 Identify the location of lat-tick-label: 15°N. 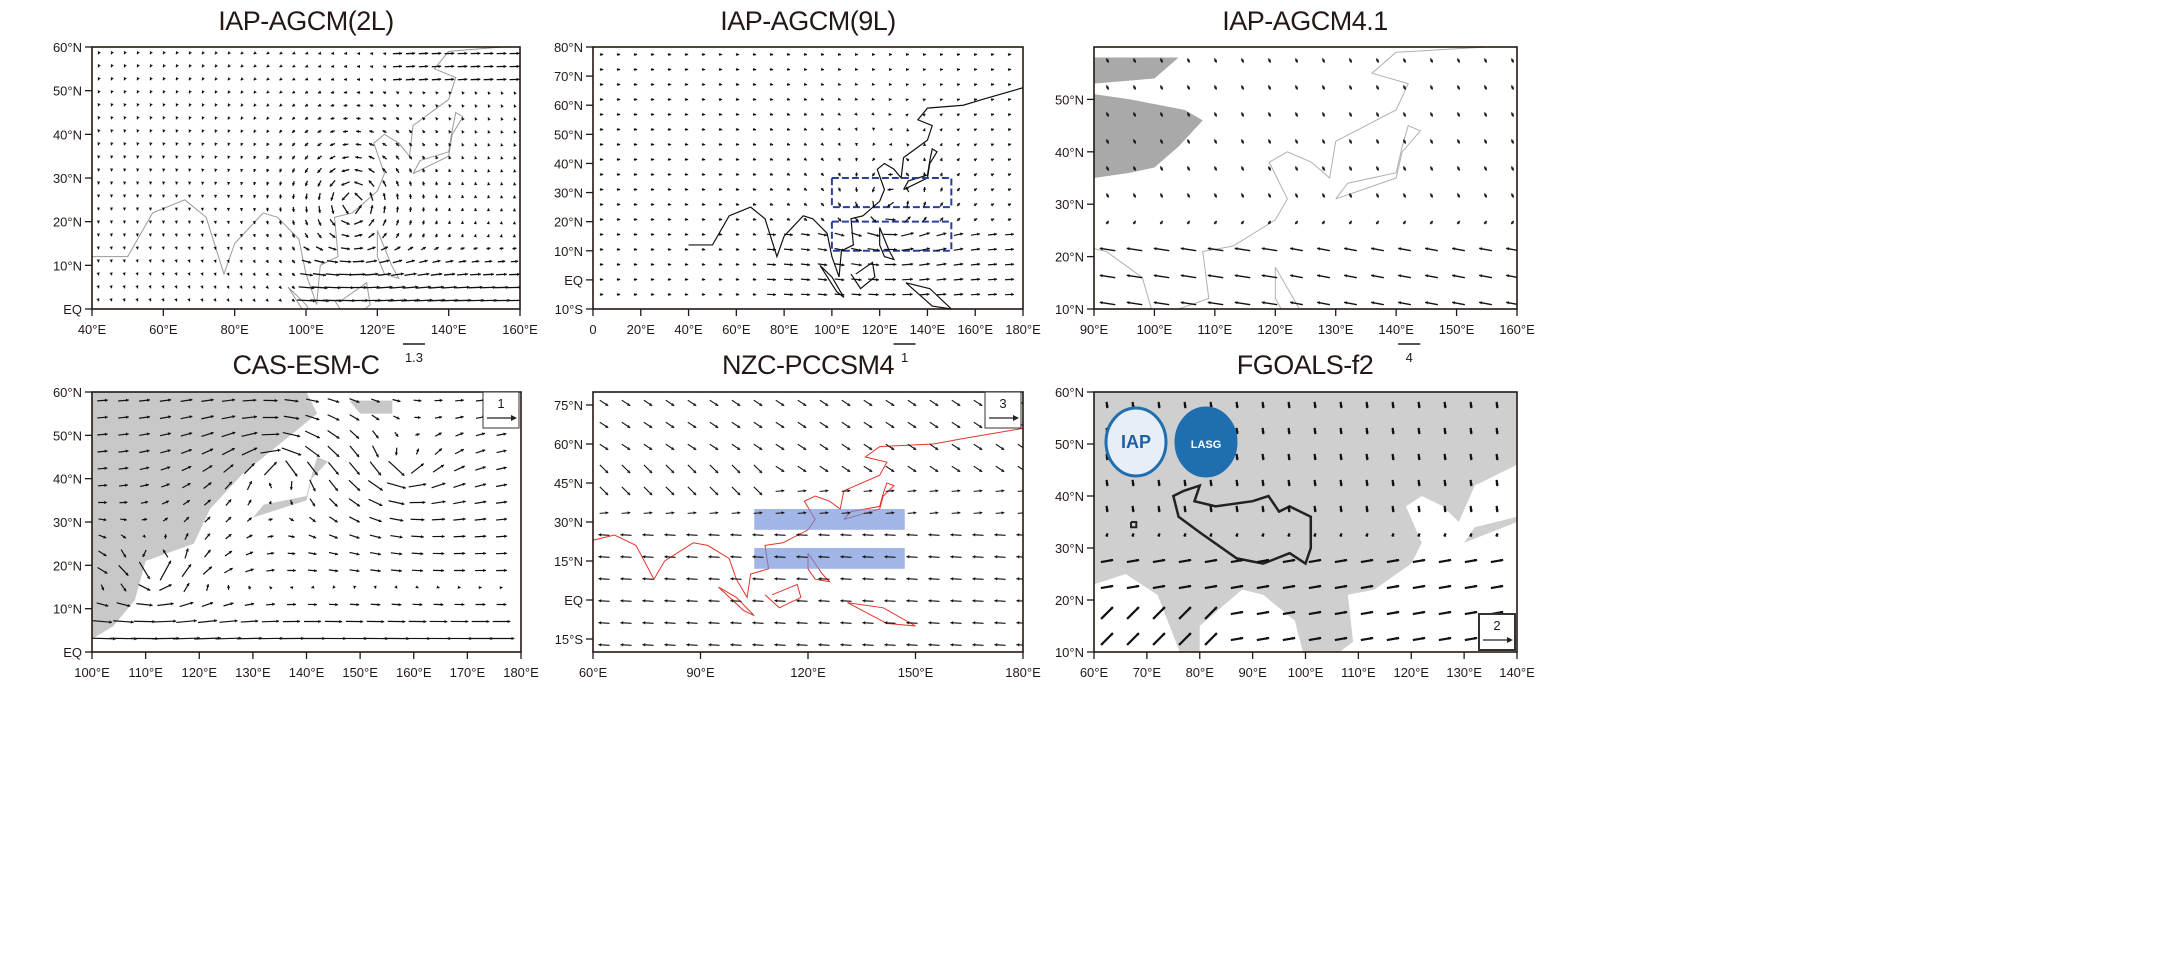
(568, 561).